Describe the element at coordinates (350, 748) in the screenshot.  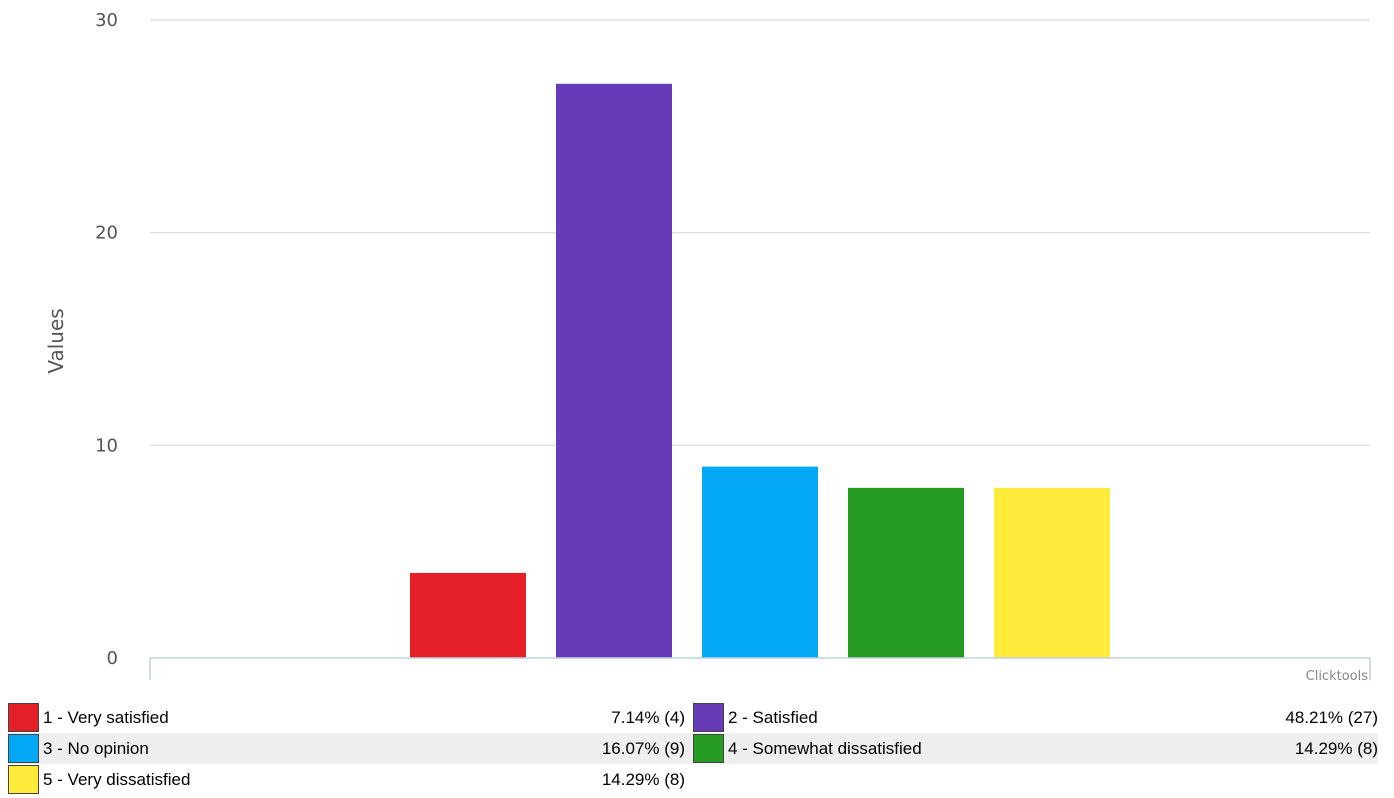
I see `legend-item: 3 - No opinion 16.07% (9)` at that location.